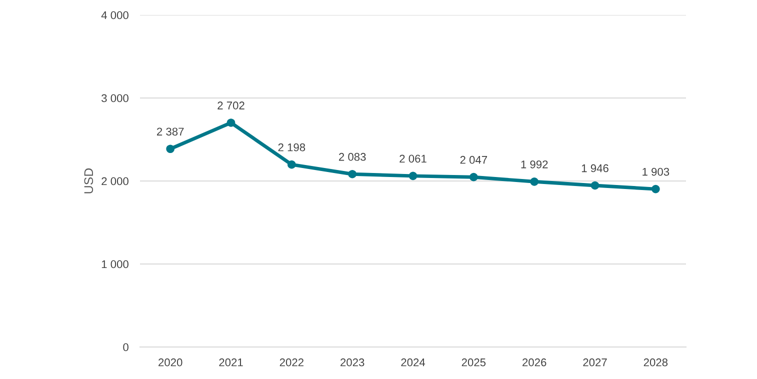 Image resolution: width=757 pixels, height=379 pixels. Describe the element at coordinates (352, 362) in the screenshot. I see `x-tick-label: 2023` at that location.